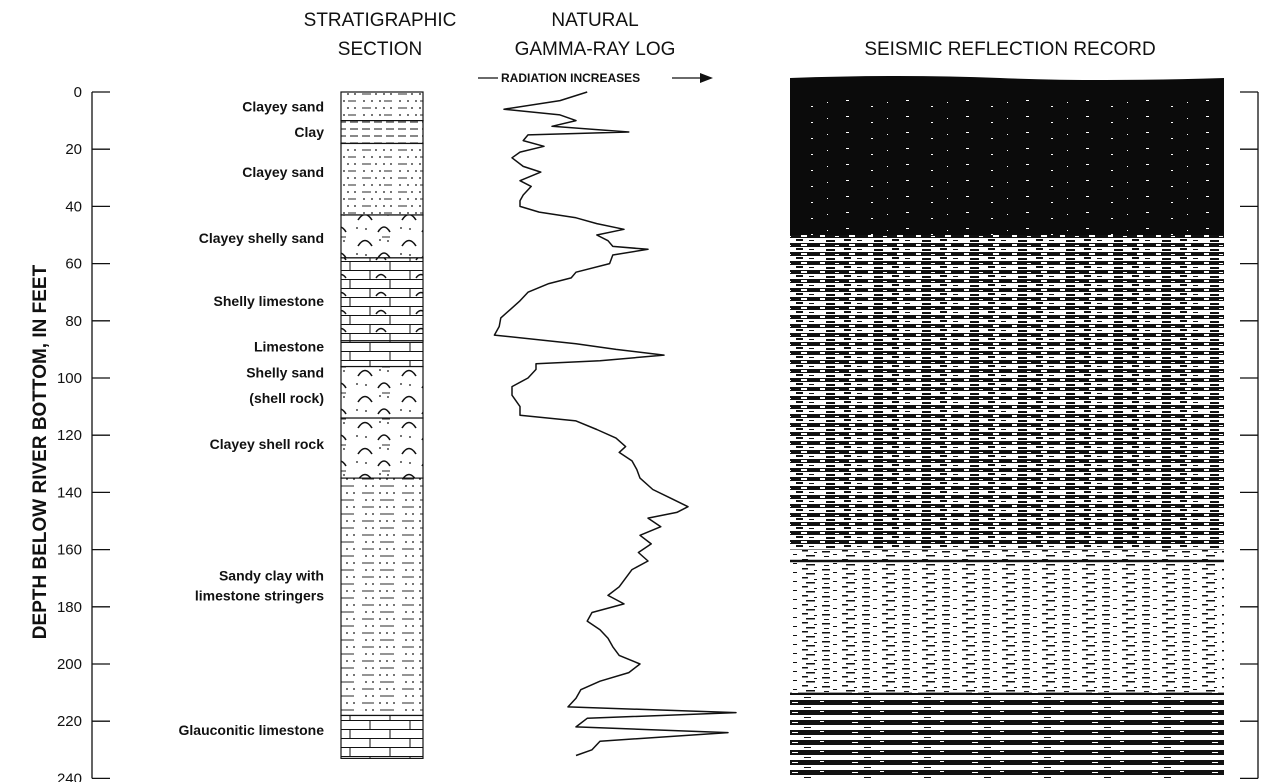 Image resolution: width=1270 pixels, height=782 pixels. Describe the element at coordinates (69, 435) in the screenshot. I see `depth-tick-label: 120` at that location.